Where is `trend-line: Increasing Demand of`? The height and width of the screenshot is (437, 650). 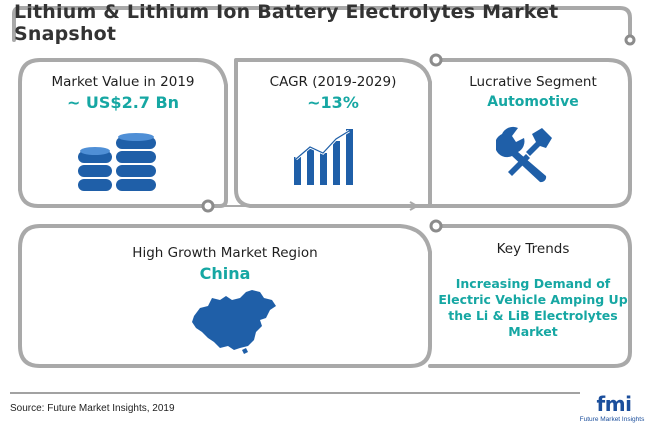 trend-line: Increasing Demand of is located at coordinates (533, 283).